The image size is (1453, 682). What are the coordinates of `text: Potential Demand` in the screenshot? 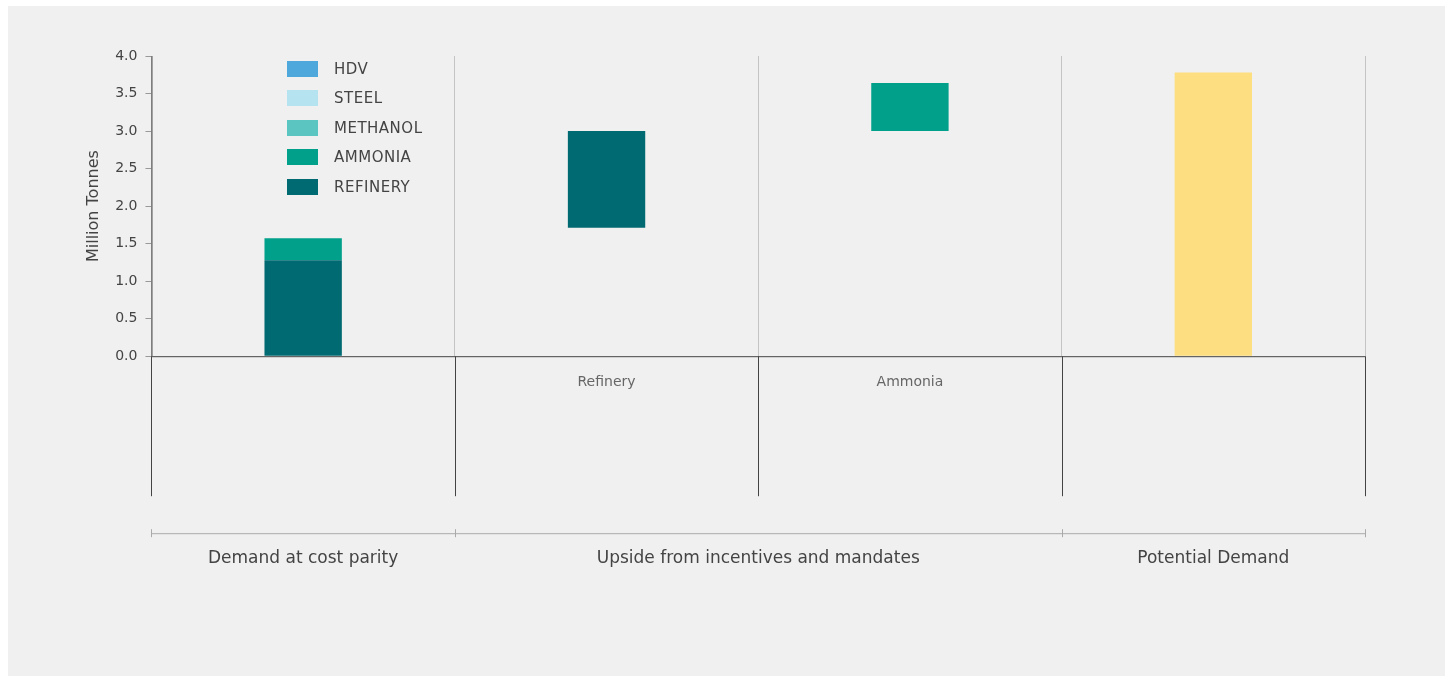 It's located at (1213, 556).